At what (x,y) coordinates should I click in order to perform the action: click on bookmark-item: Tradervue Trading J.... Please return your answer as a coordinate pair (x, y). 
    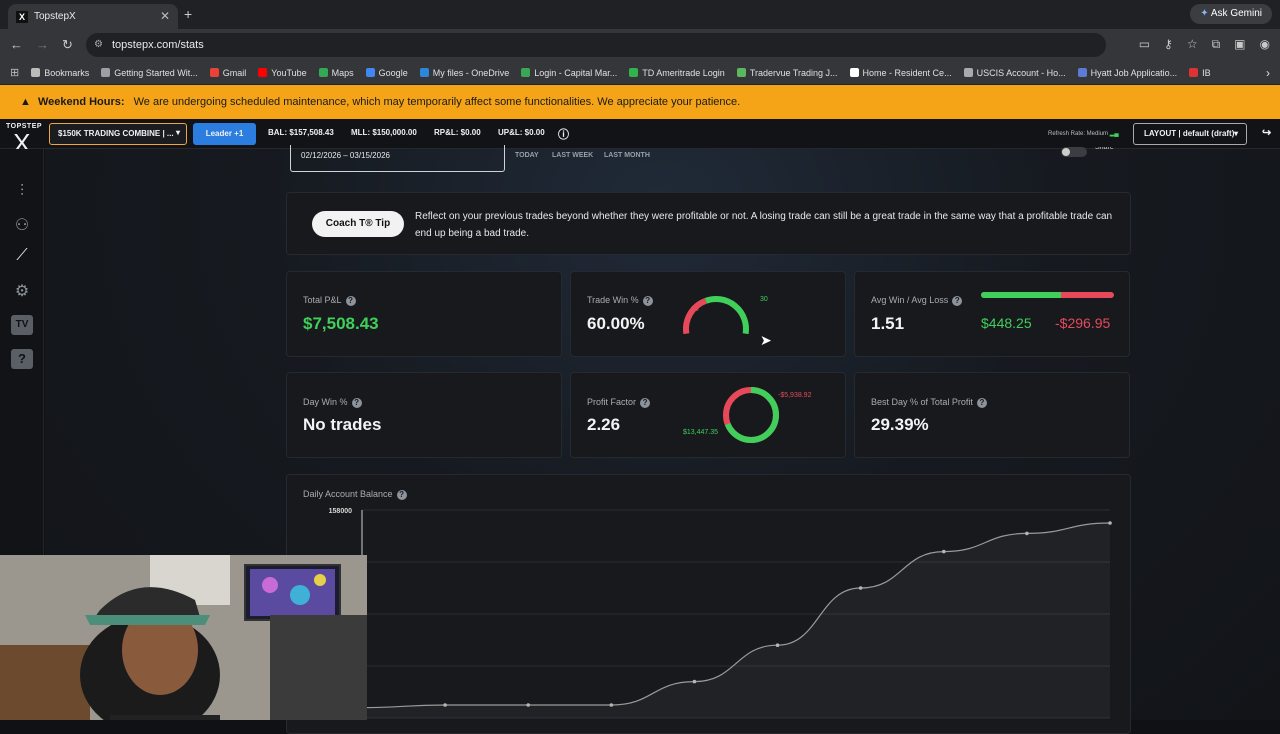
    Looking at the image, I should click on (787, 73).